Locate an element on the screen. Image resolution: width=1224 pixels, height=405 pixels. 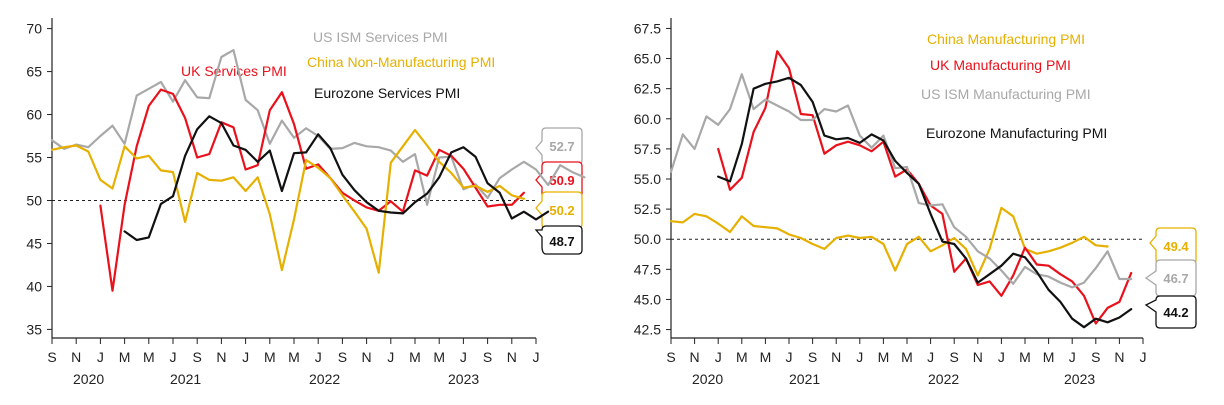
svg-text: 49.4 is located at coordinates (1176, 246).